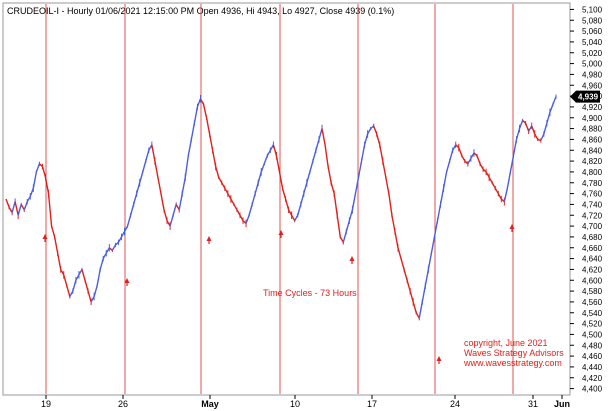 The width and height of the screenshot is (613, 411). I want to click on y-tick-label: 4,420, so click(592, 378).